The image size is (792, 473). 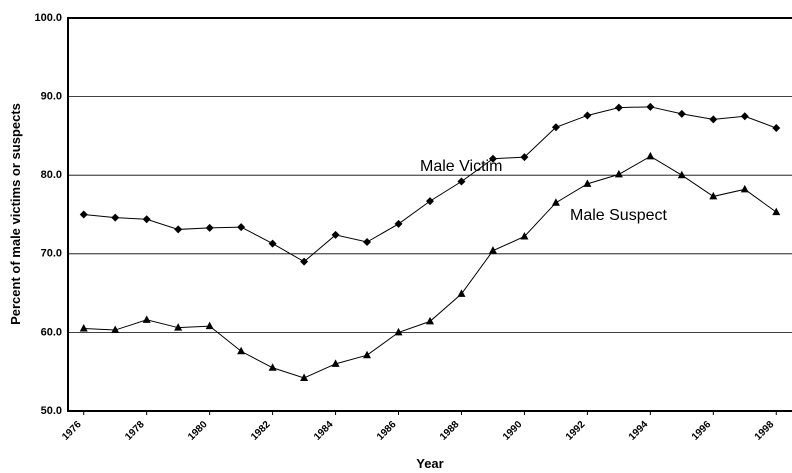 I want to click on x-tick-label: 1976, so click(x=72, y=431).